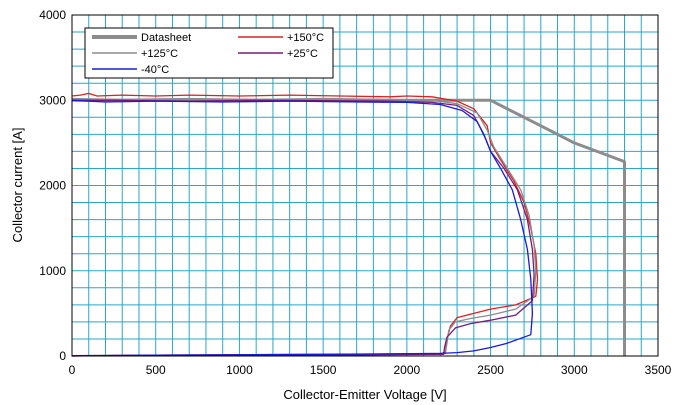 The width and height of the screenshot is (675, 405). What do you see at coordinates (407, 370) in the screenshot?
I see `x-tick-label: 2000` at bounding box center [407, 370].